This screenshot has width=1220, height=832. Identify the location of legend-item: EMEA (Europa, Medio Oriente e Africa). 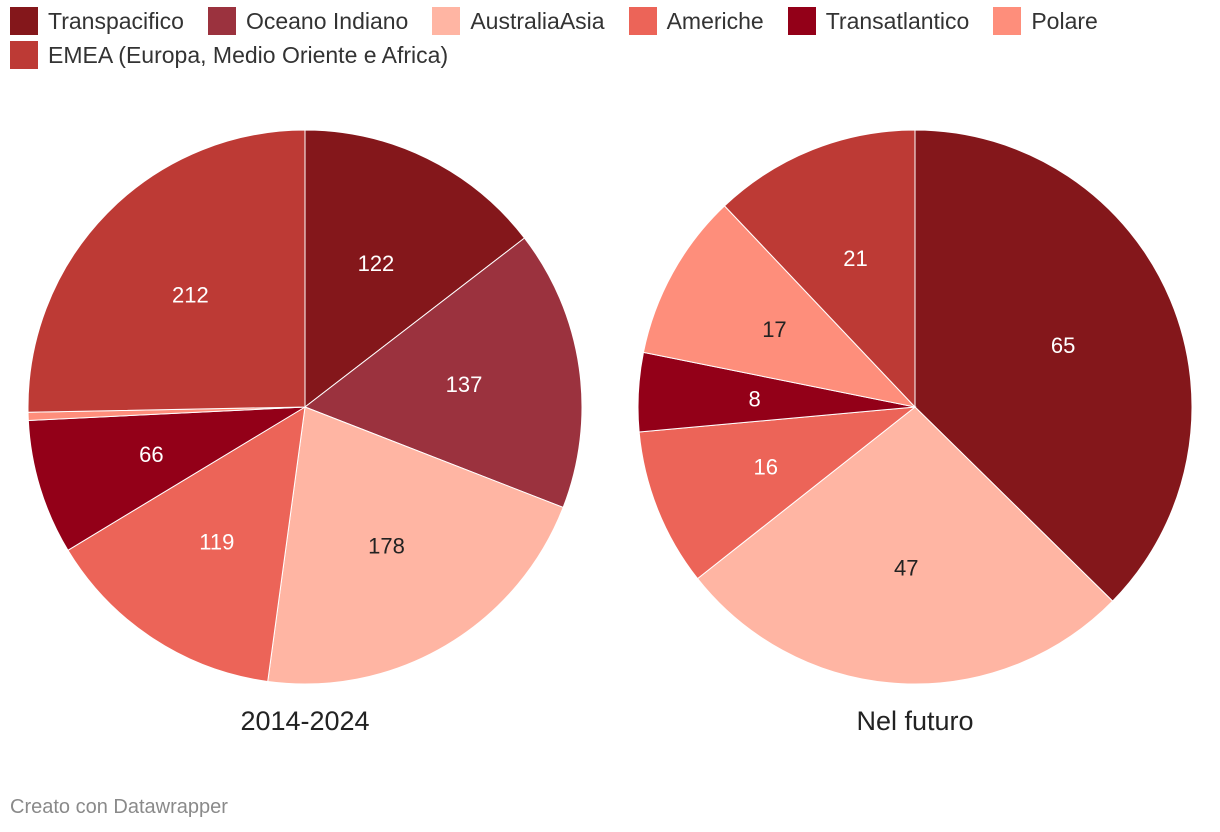
(229, 55).